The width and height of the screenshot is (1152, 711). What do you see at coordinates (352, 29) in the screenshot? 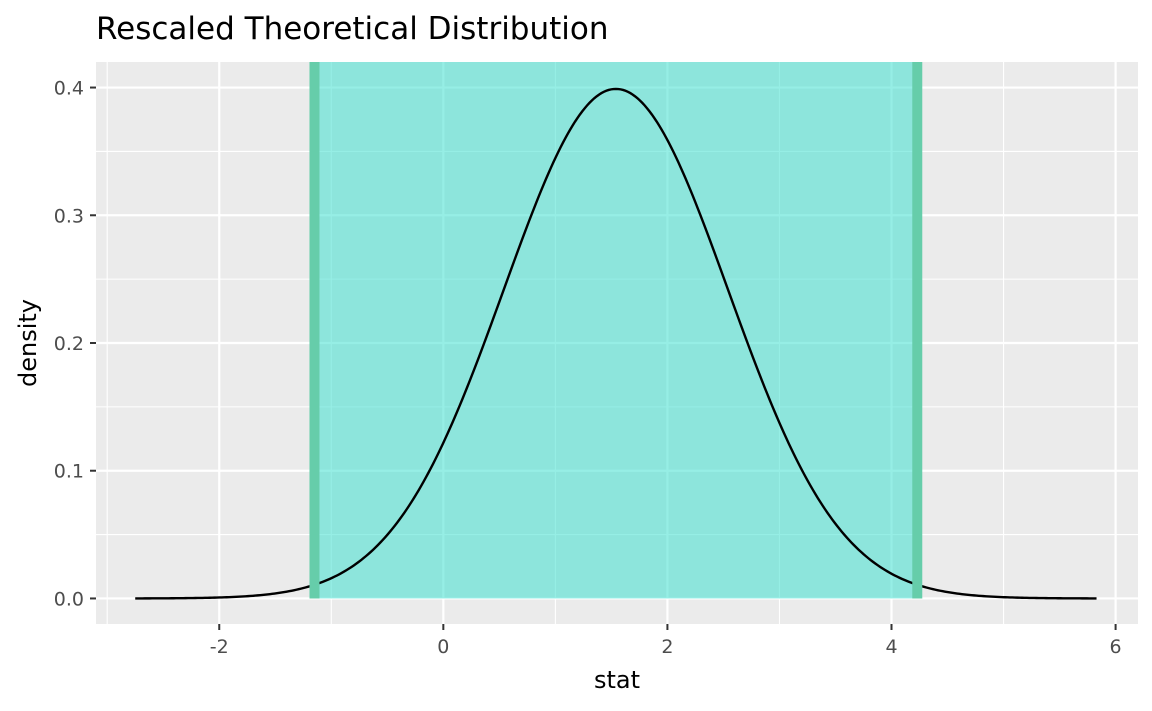
I see `chart-title: Rescaled Theoretical Distribution` at bounding box center [352, 29].